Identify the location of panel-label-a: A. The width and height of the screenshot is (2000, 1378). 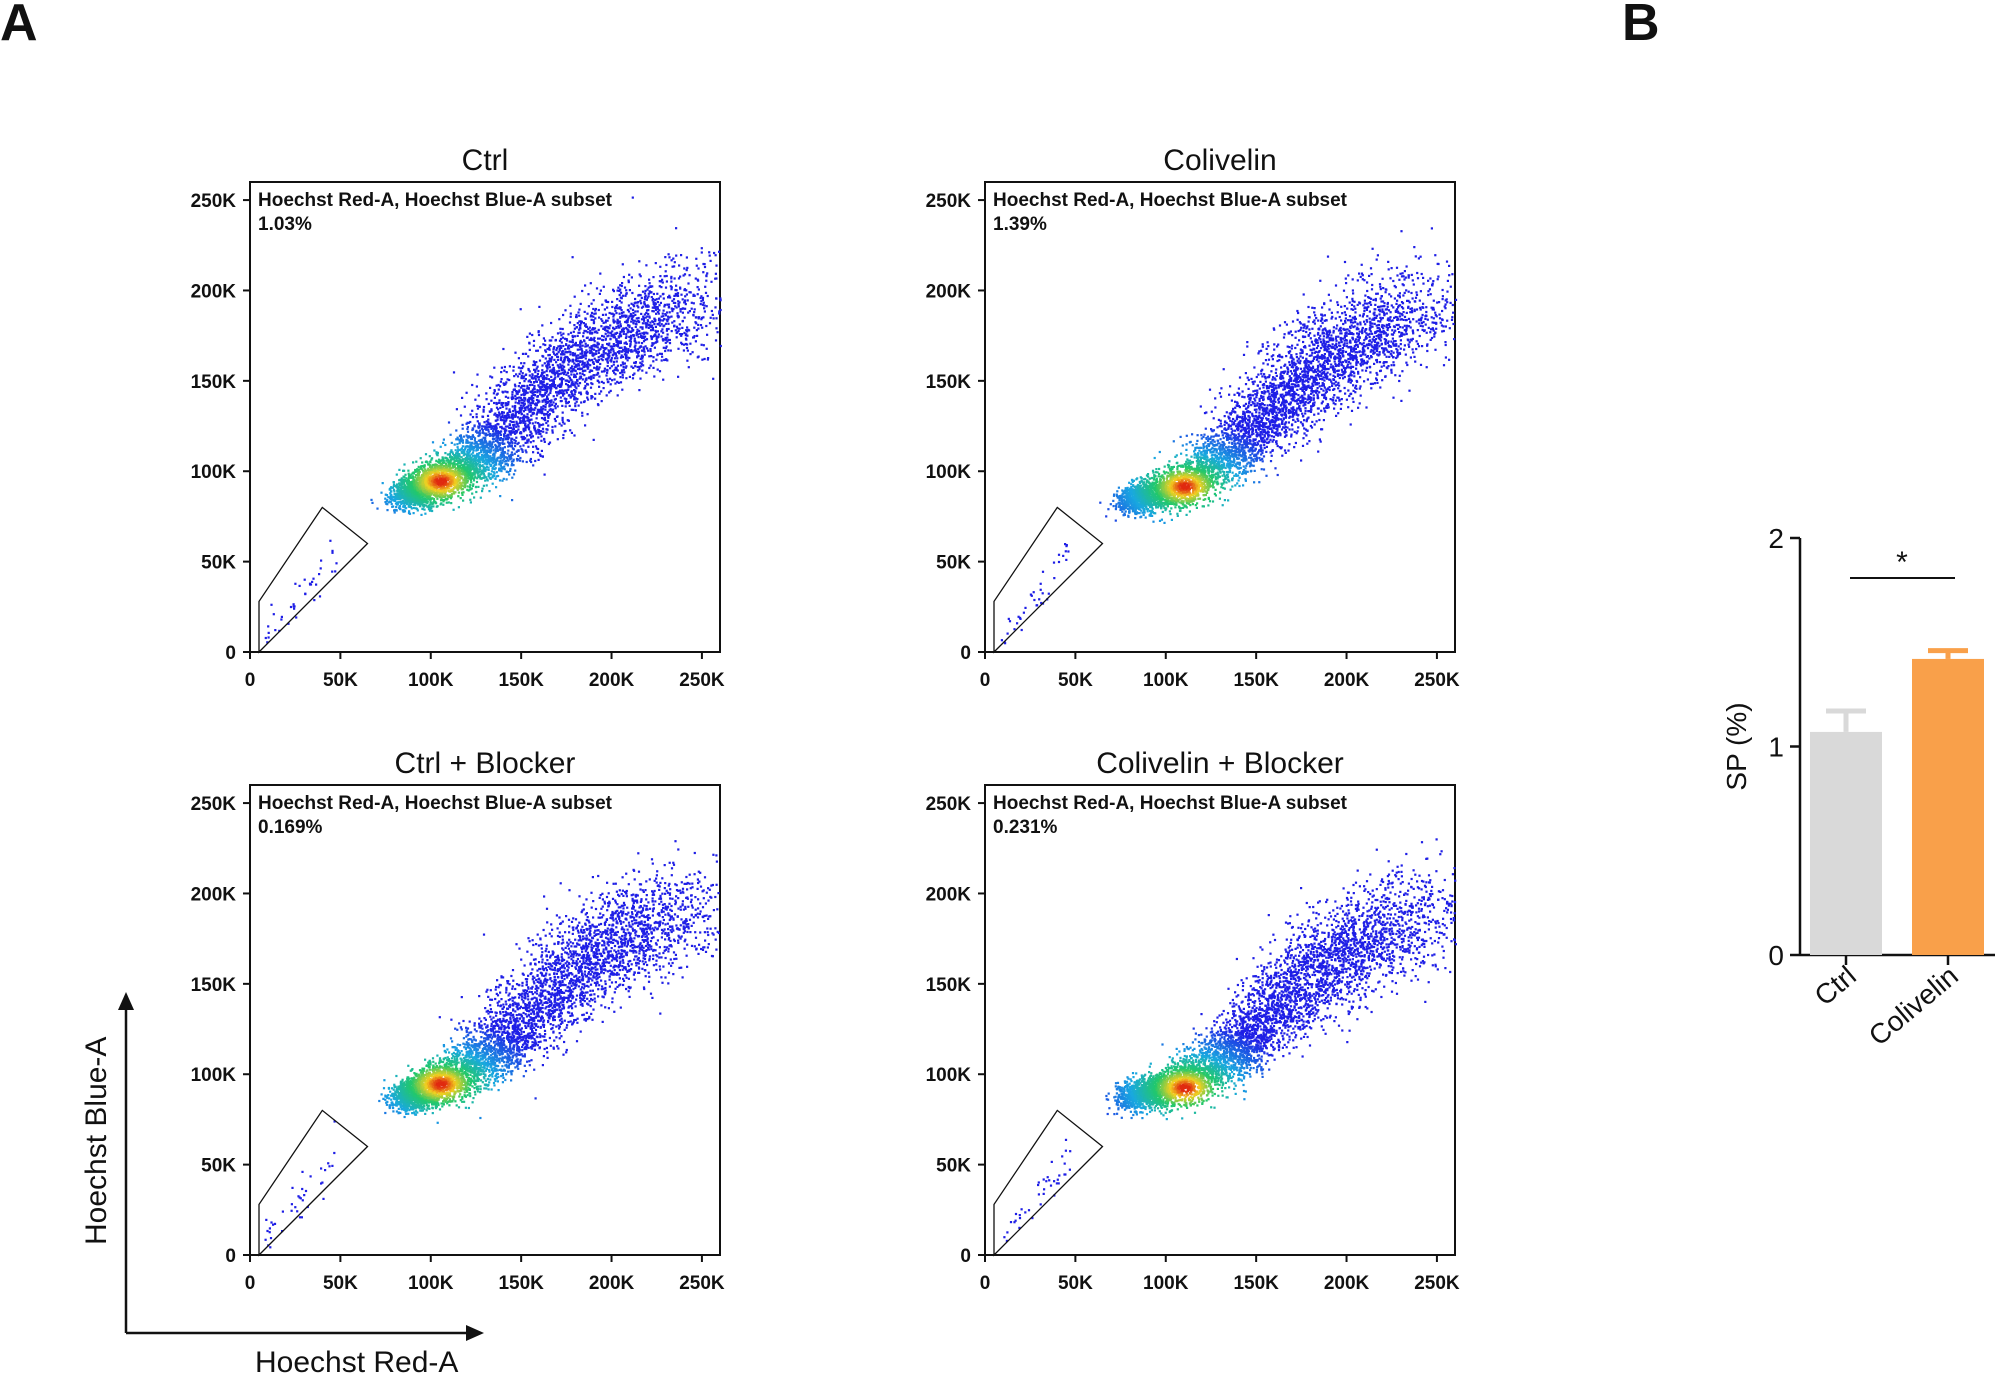
(19, 26).